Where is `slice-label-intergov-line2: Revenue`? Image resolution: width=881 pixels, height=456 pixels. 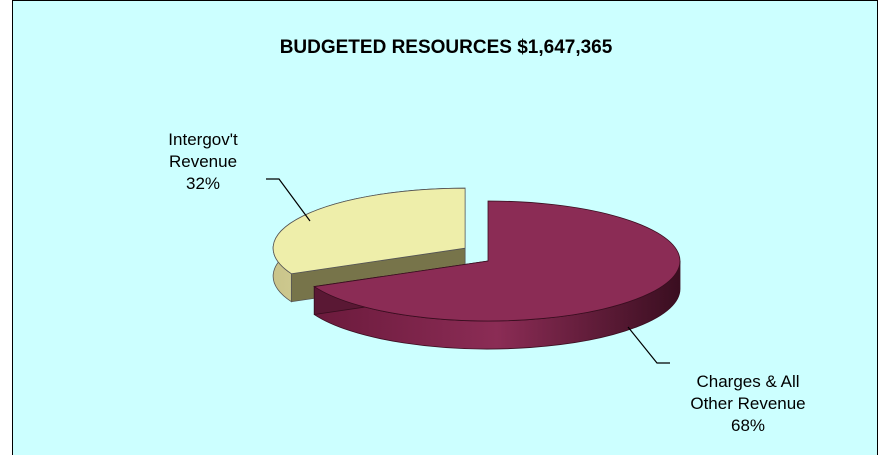 slice-label-intergov-line2: Revenue is located at coordinates (203, 161).